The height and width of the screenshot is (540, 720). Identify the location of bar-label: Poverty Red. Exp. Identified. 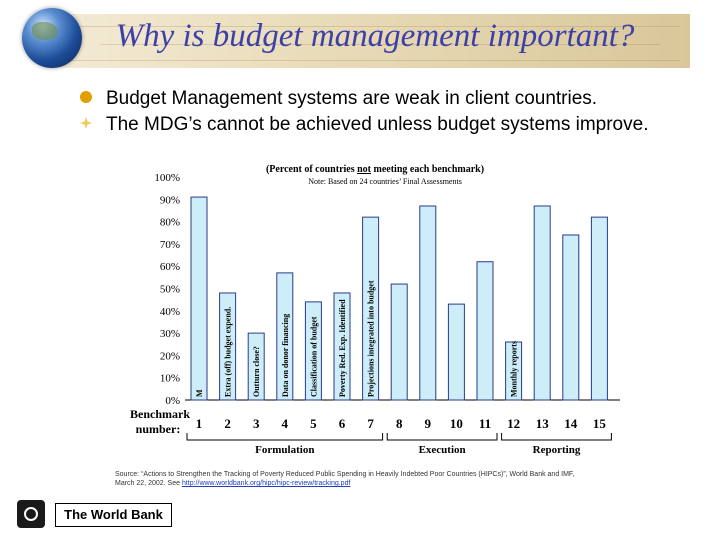
(342, 348).